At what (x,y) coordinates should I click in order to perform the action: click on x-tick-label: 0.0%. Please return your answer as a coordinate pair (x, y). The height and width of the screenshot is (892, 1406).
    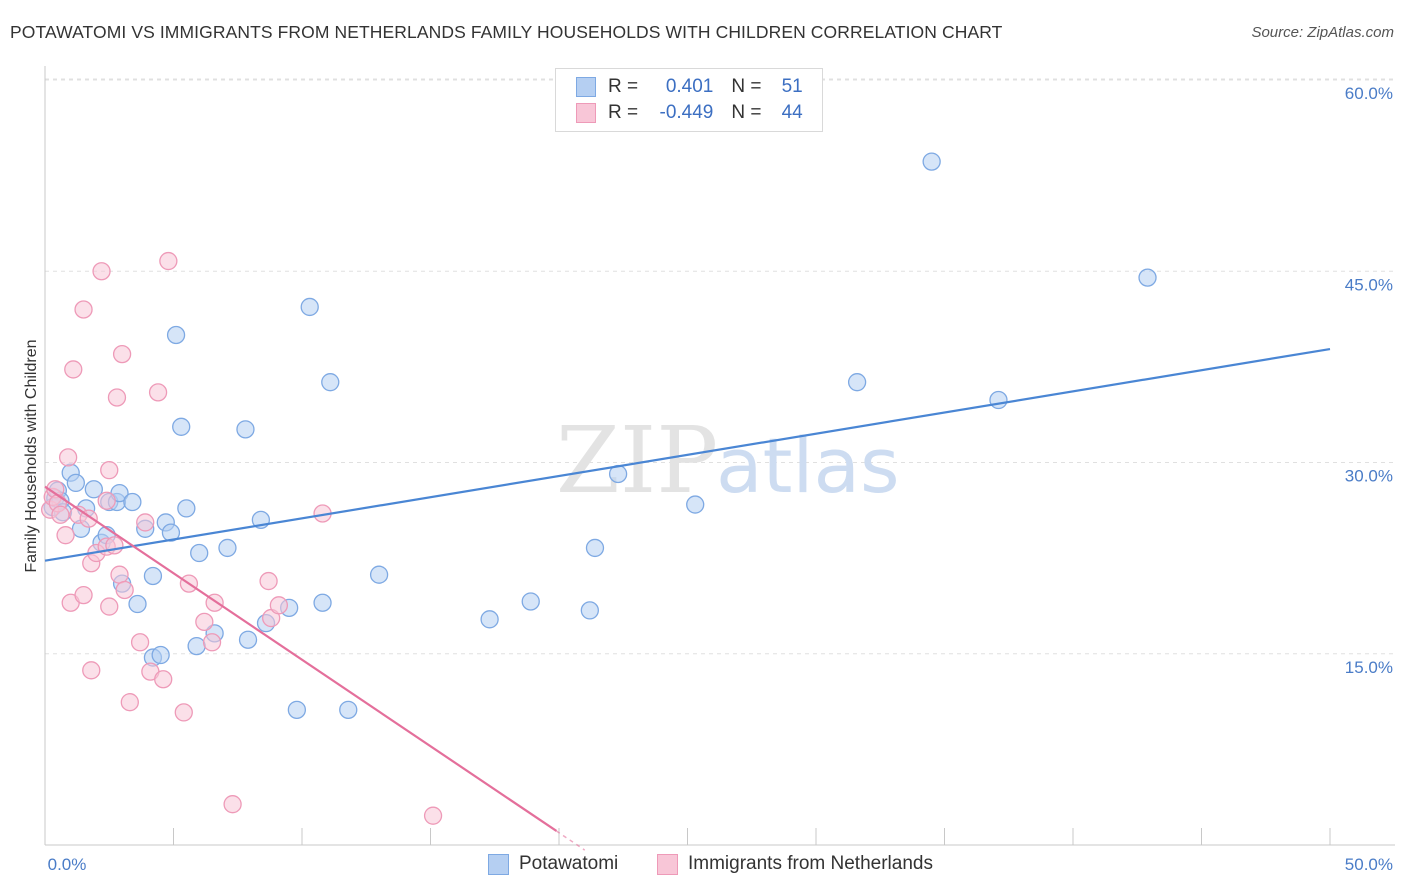
    Looking at the image, I should click on (67, 864).